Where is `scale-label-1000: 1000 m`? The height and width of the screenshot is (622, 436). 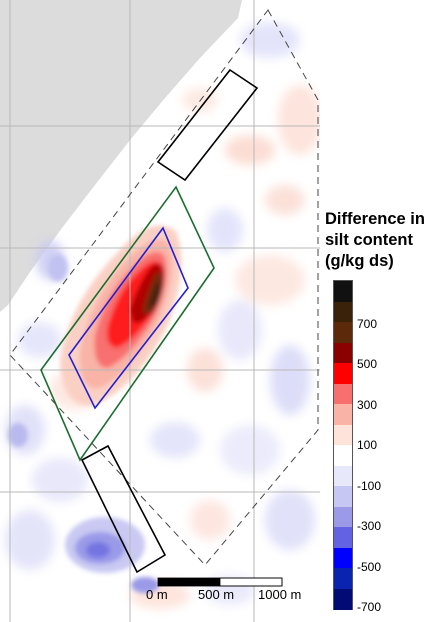 scale-label-1000: 1000 m is located at coordinates (280, 594).